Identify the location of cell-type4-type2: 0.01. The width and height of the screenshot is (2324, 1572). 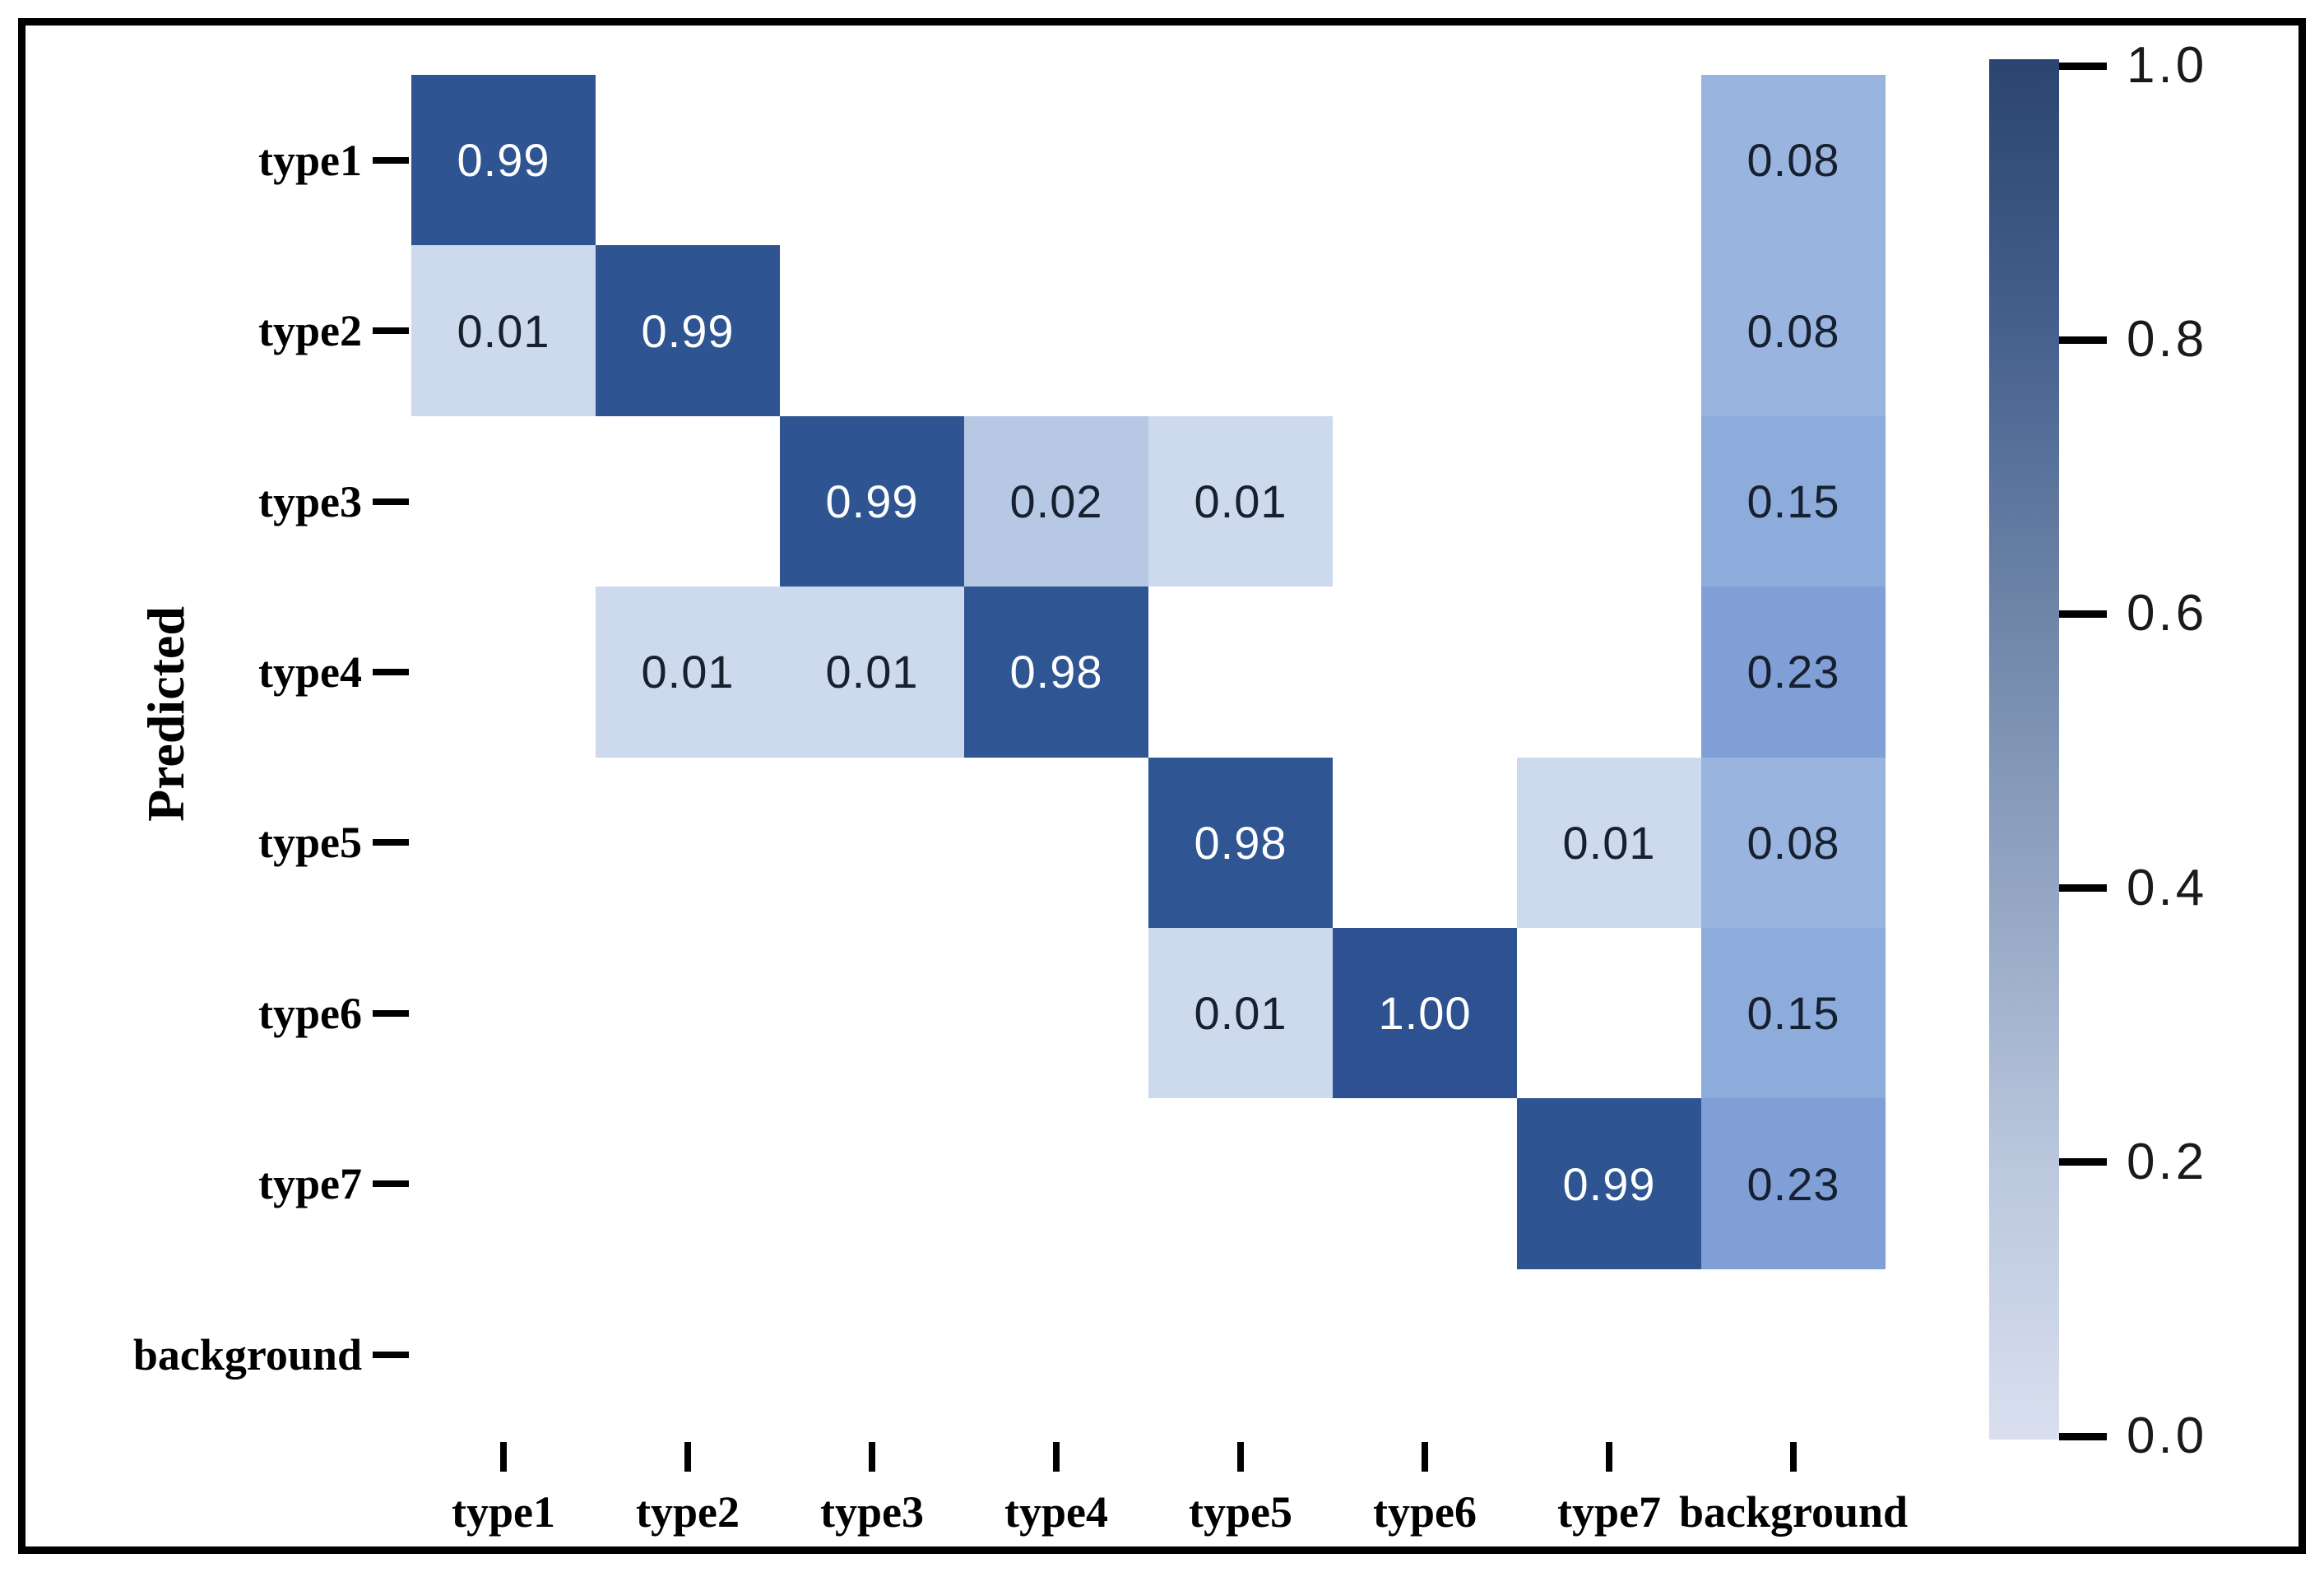
(688, 672).